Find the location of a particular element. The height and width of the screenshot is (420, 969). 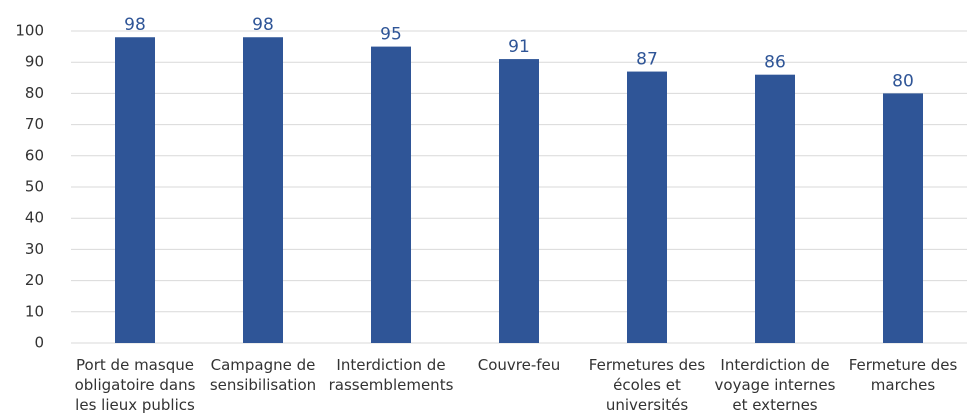

y-tick-label: 70 is located at coordinates (34, 124).